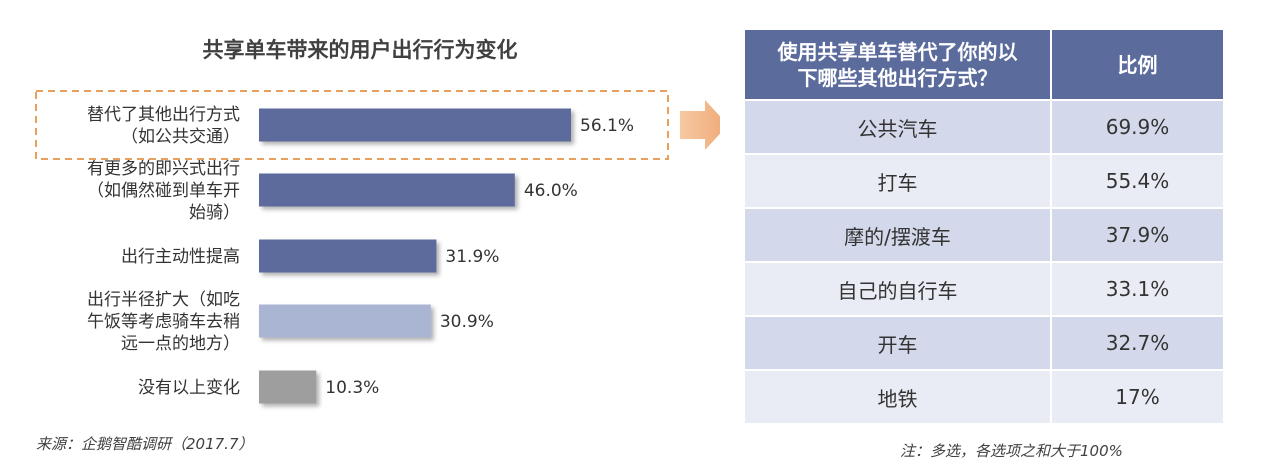 The image size is (1280, 473). I want to click on category-label: （如公共交通）, so click(180, 137).